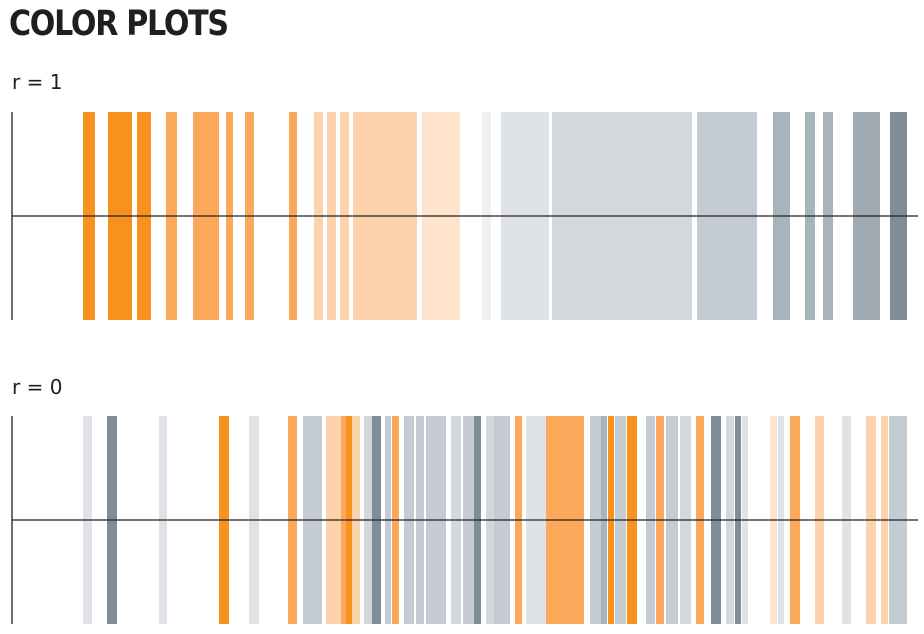 This screenshot has width=924, height=634. I want to click on panel-label-r0: r = 0, so click(37, 387).